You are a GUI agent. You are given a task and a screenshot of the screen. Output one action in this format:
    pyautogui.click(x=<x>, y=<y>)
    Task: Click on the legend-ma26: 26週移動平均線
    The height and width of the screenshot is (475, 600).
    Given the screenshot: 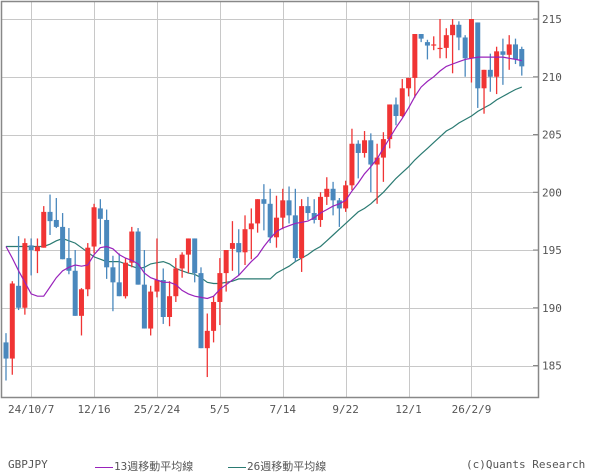 What is the action you would take?
    pyautogui.click(x=277, y=466)
    